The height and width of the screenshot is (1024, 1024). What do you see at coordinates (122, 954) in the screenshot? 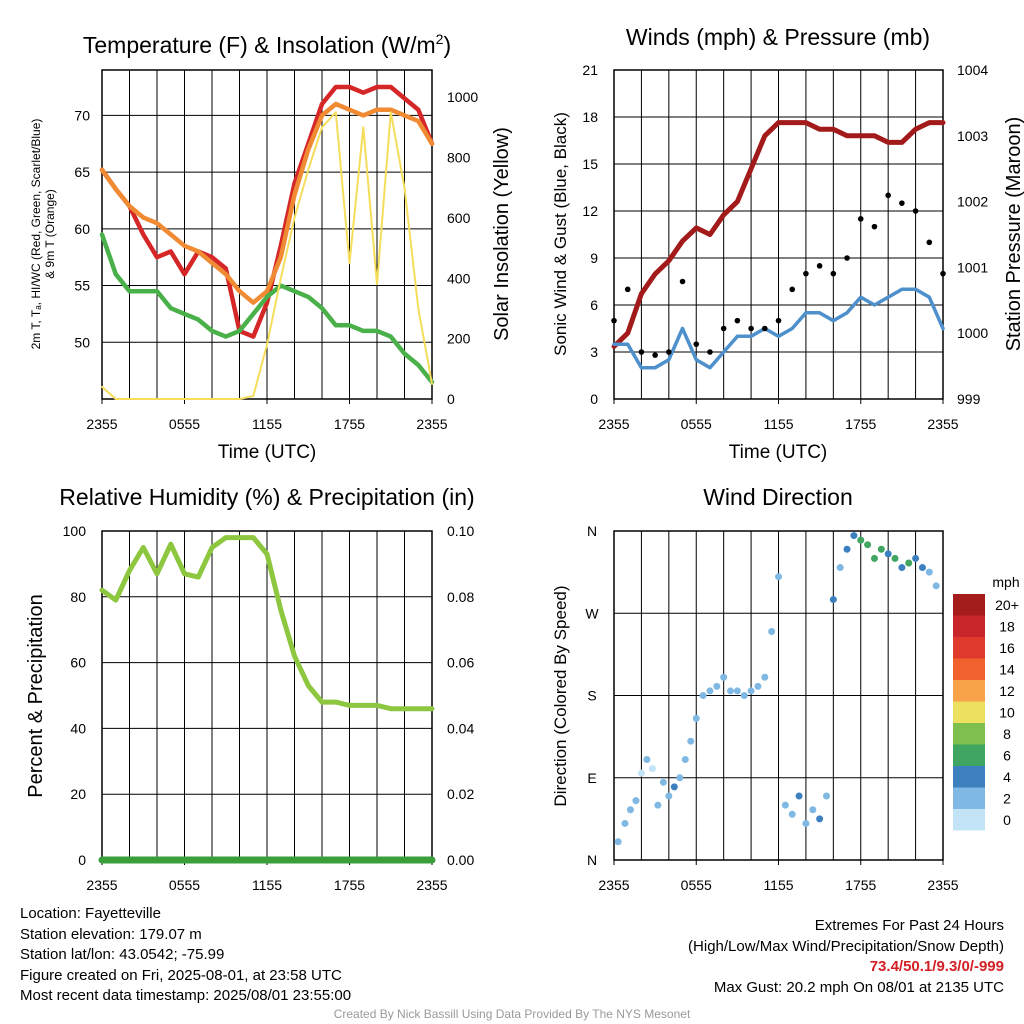
I see `station-latlon: Station lat/lon: 43.0542; -75.99` at bounding box center [122, 954].